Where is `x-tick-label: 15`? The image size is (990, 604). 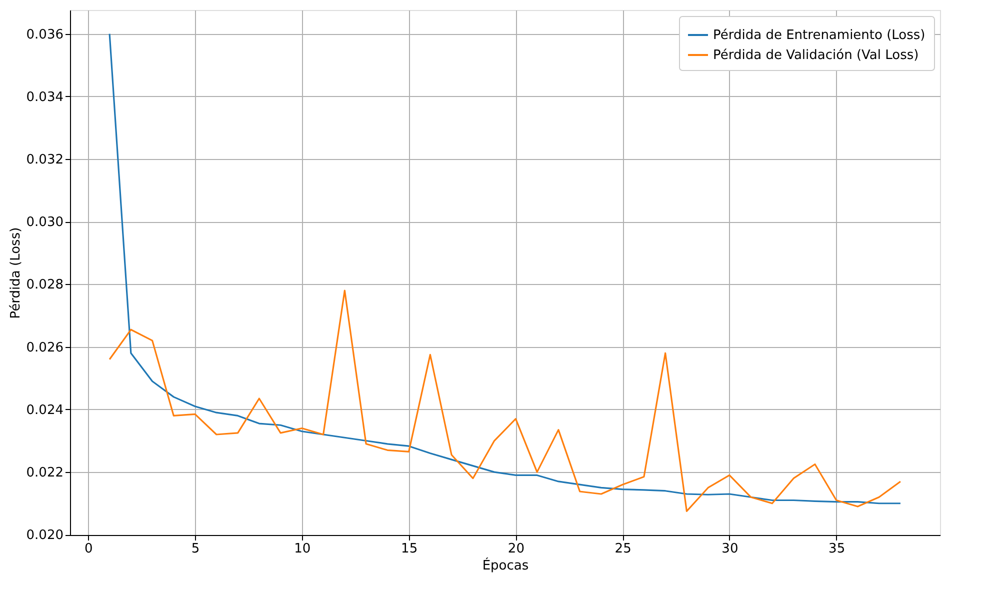 x-tick-label: 15 is located at coordinates (409, 549).